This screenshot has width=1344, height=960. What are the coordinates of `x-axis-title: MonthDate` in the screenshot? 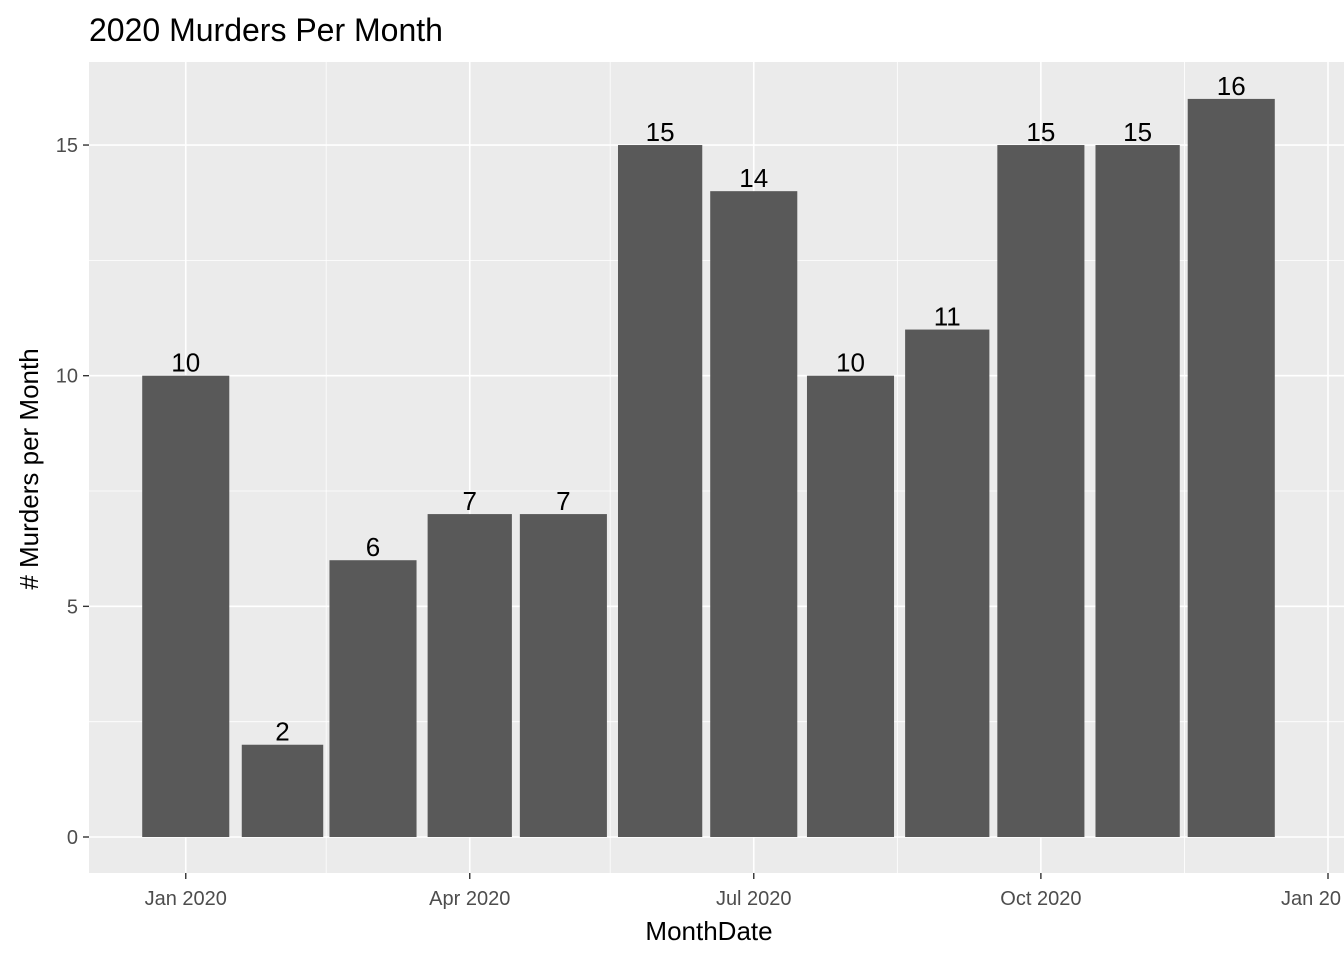 It's located at (708, 931).